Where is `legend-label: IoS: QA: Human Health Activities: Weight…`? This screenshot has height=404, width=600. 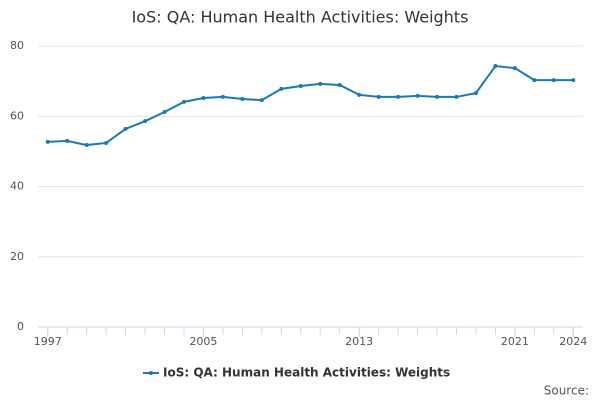 legend-label: IoS: QA: Human Health Activities: Weight… is located at coordinates (306, 373).